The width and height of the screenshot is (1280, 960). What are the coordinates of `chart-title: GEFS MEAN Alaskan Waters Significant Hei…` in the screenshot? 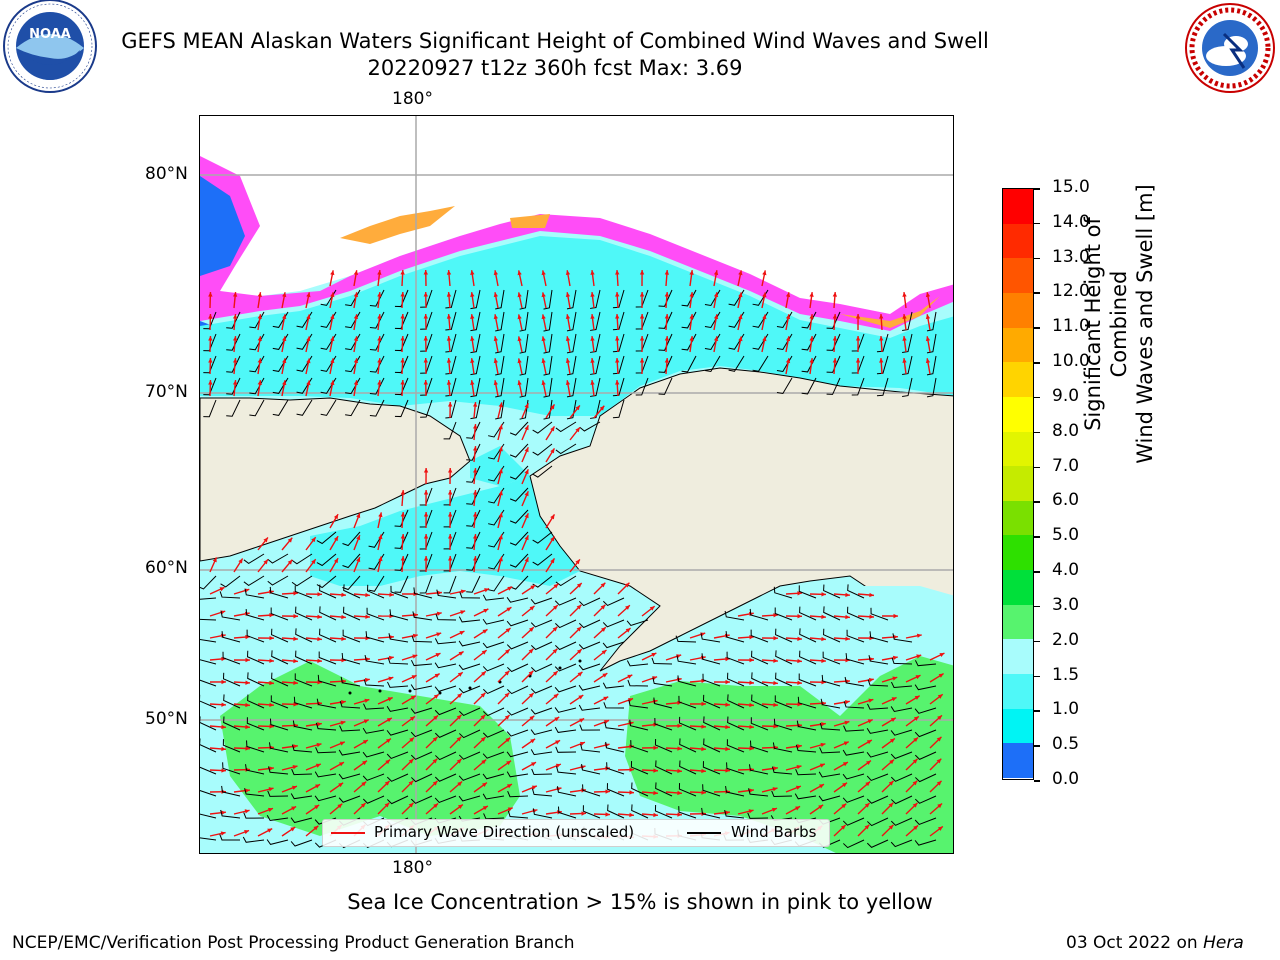 It's located at (555, 41).